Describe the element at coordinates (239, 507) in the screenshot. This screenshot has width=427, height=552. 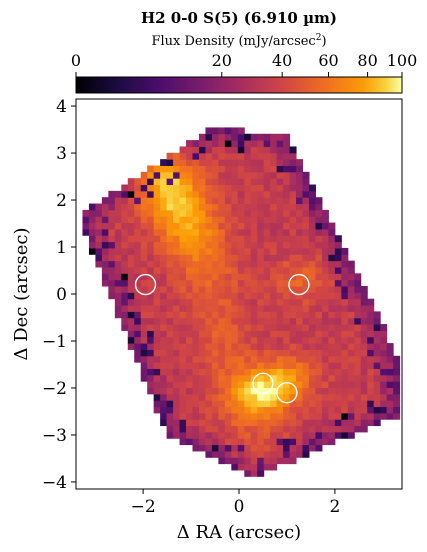
I see `x-tick-label: 0` at that location.